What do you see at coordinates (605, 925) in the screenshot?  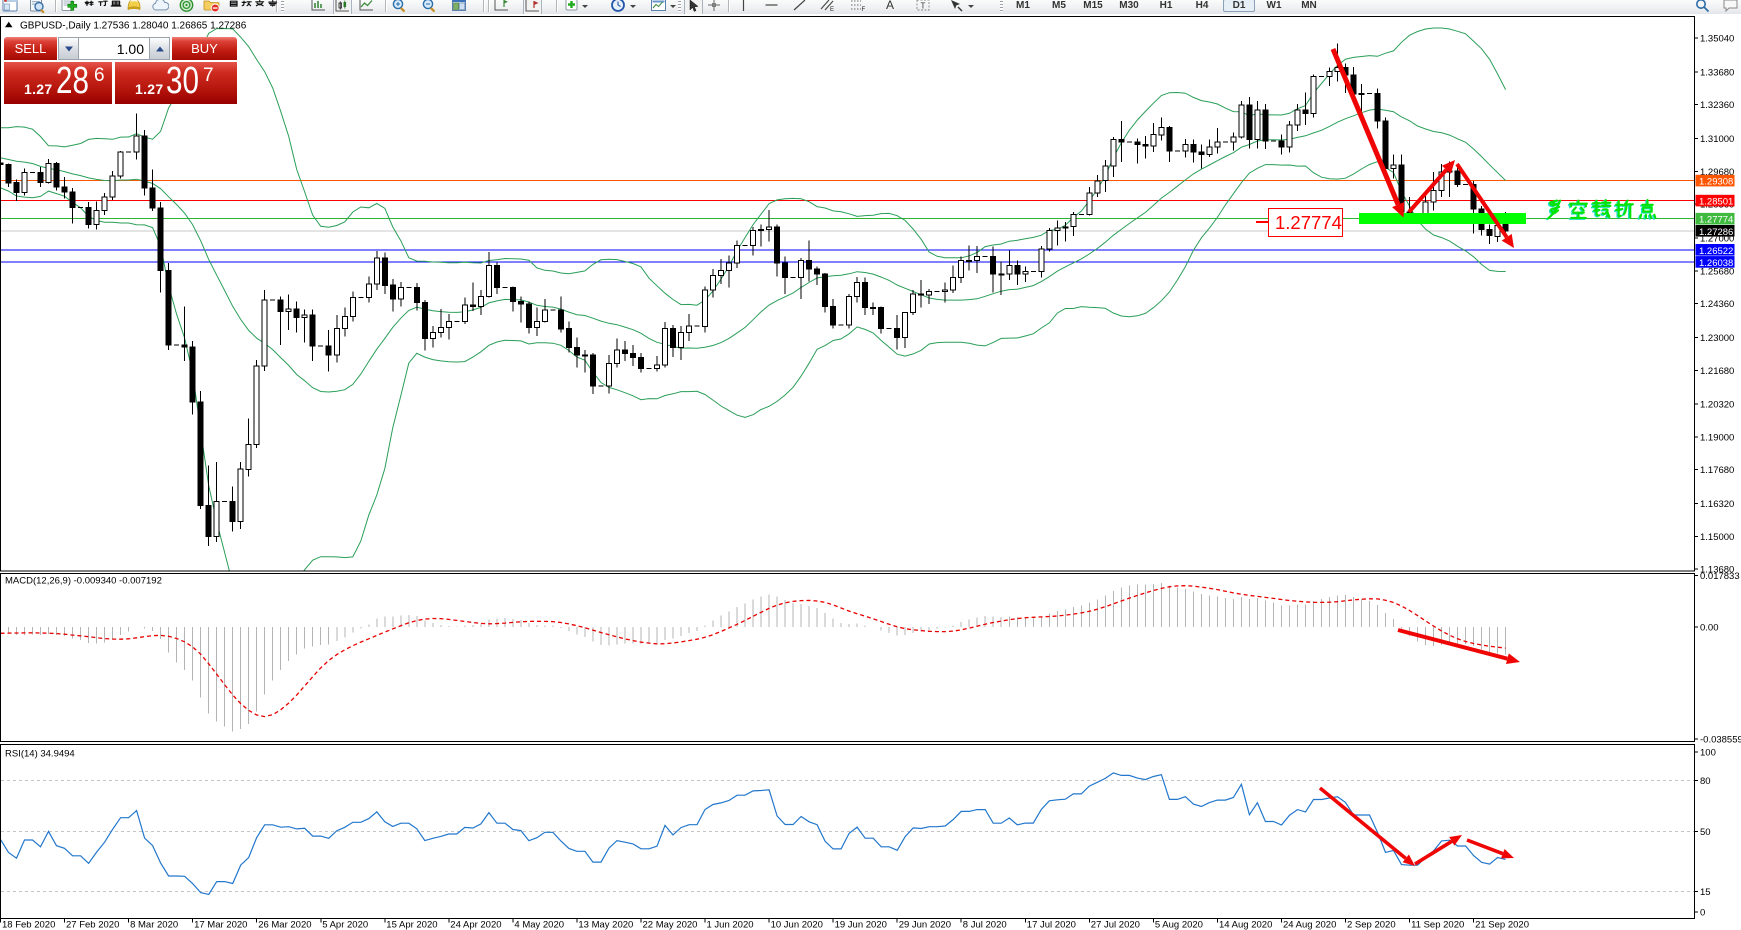 I see `svg-text: 13 May 2020` at bounding box center [605, 925].